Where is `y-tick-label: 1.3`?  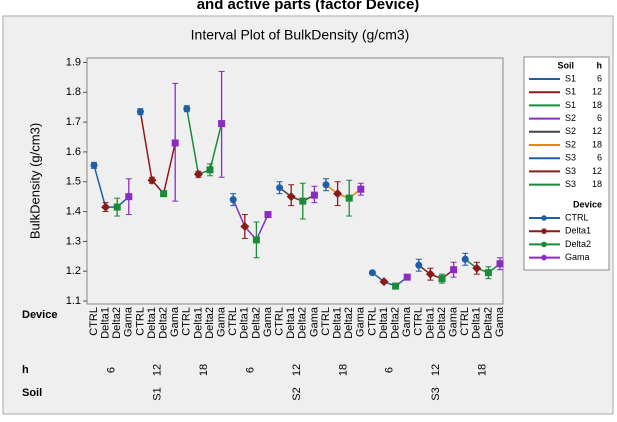 y-tick-label: 1.3 is located at coordinates (73, 241).